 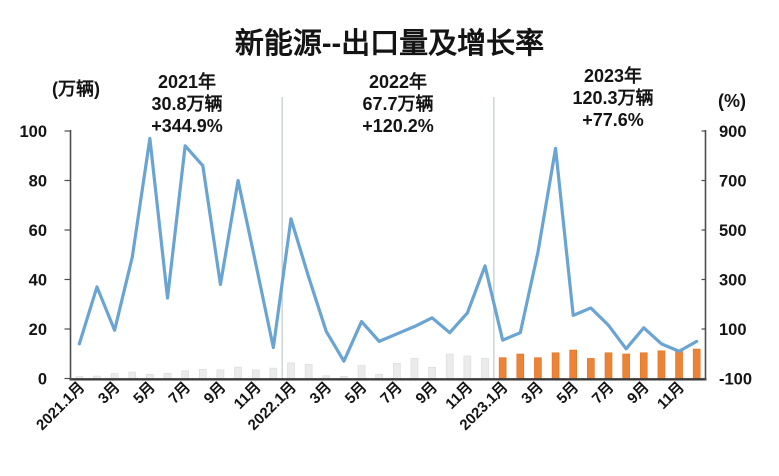 I want to click on left-axis-tick-label: 80, so click(x=38, y=182).